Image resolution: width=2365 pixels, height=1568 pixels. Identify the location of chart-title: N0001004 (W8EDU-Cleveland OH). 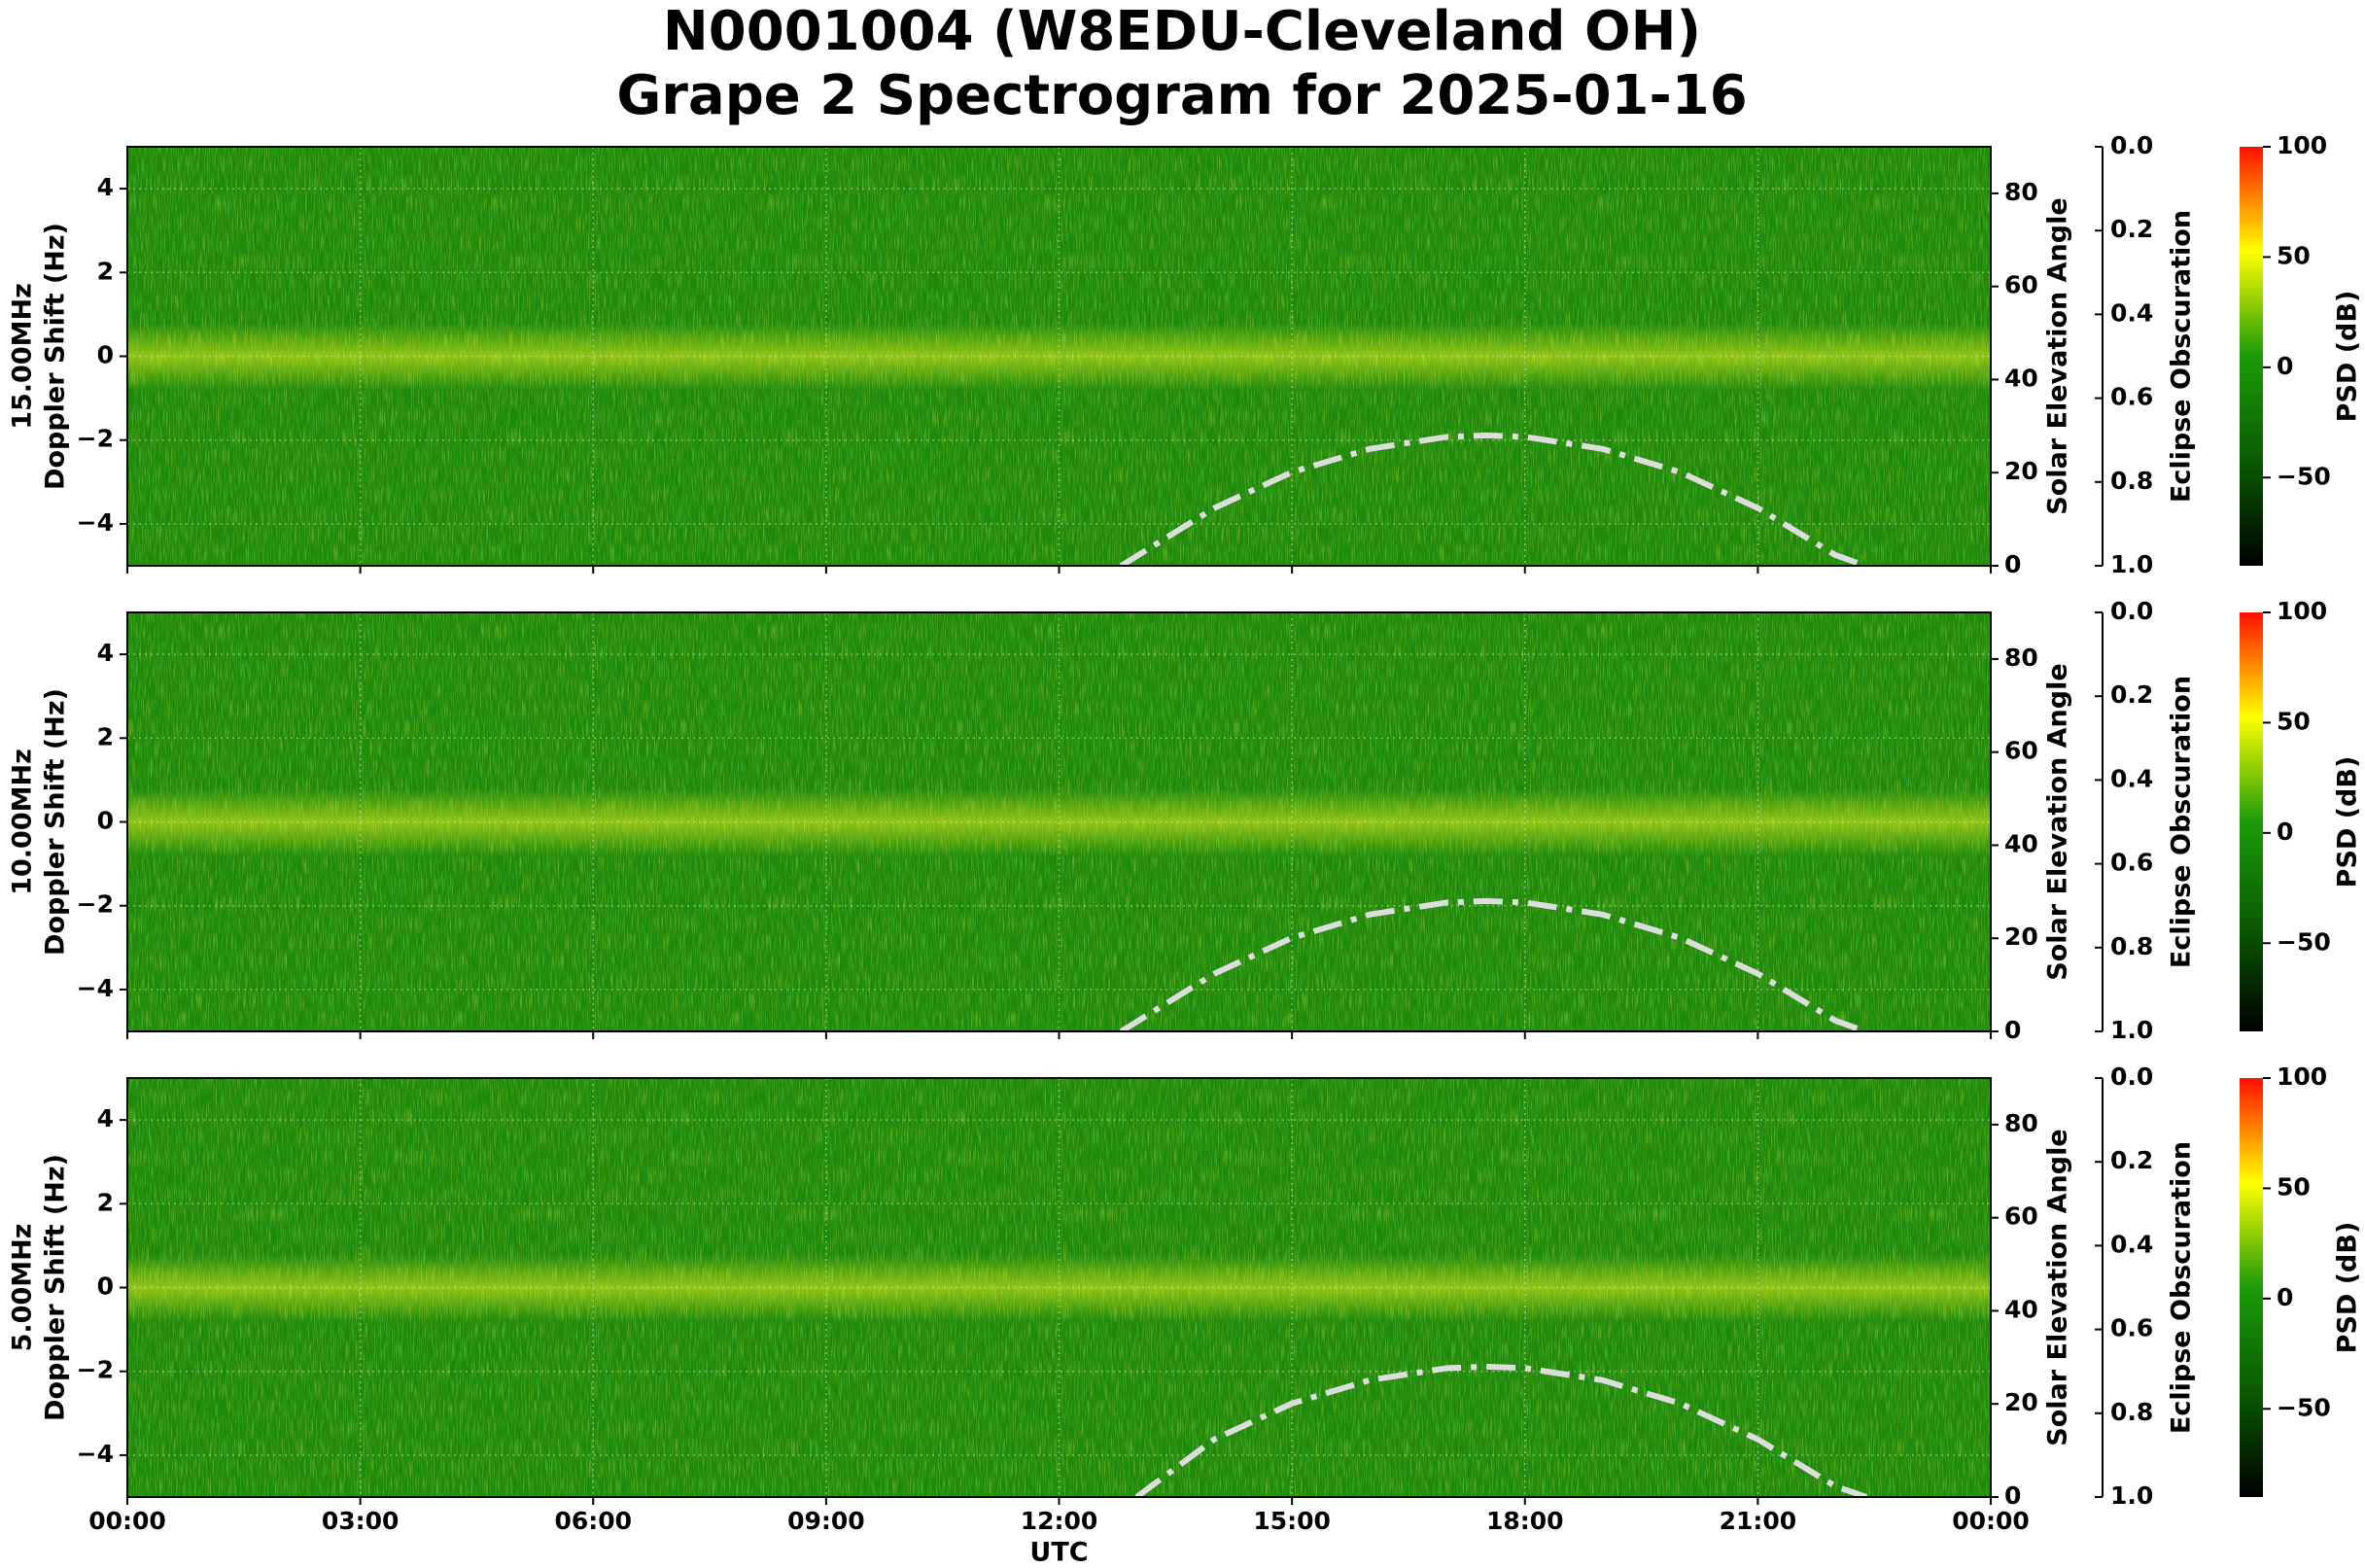
(1182, 31).